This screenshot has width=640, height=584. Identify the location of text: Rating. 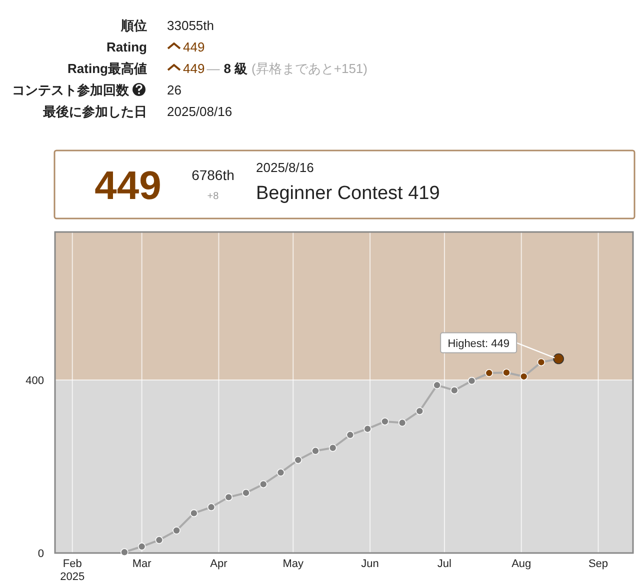
(127, 47).